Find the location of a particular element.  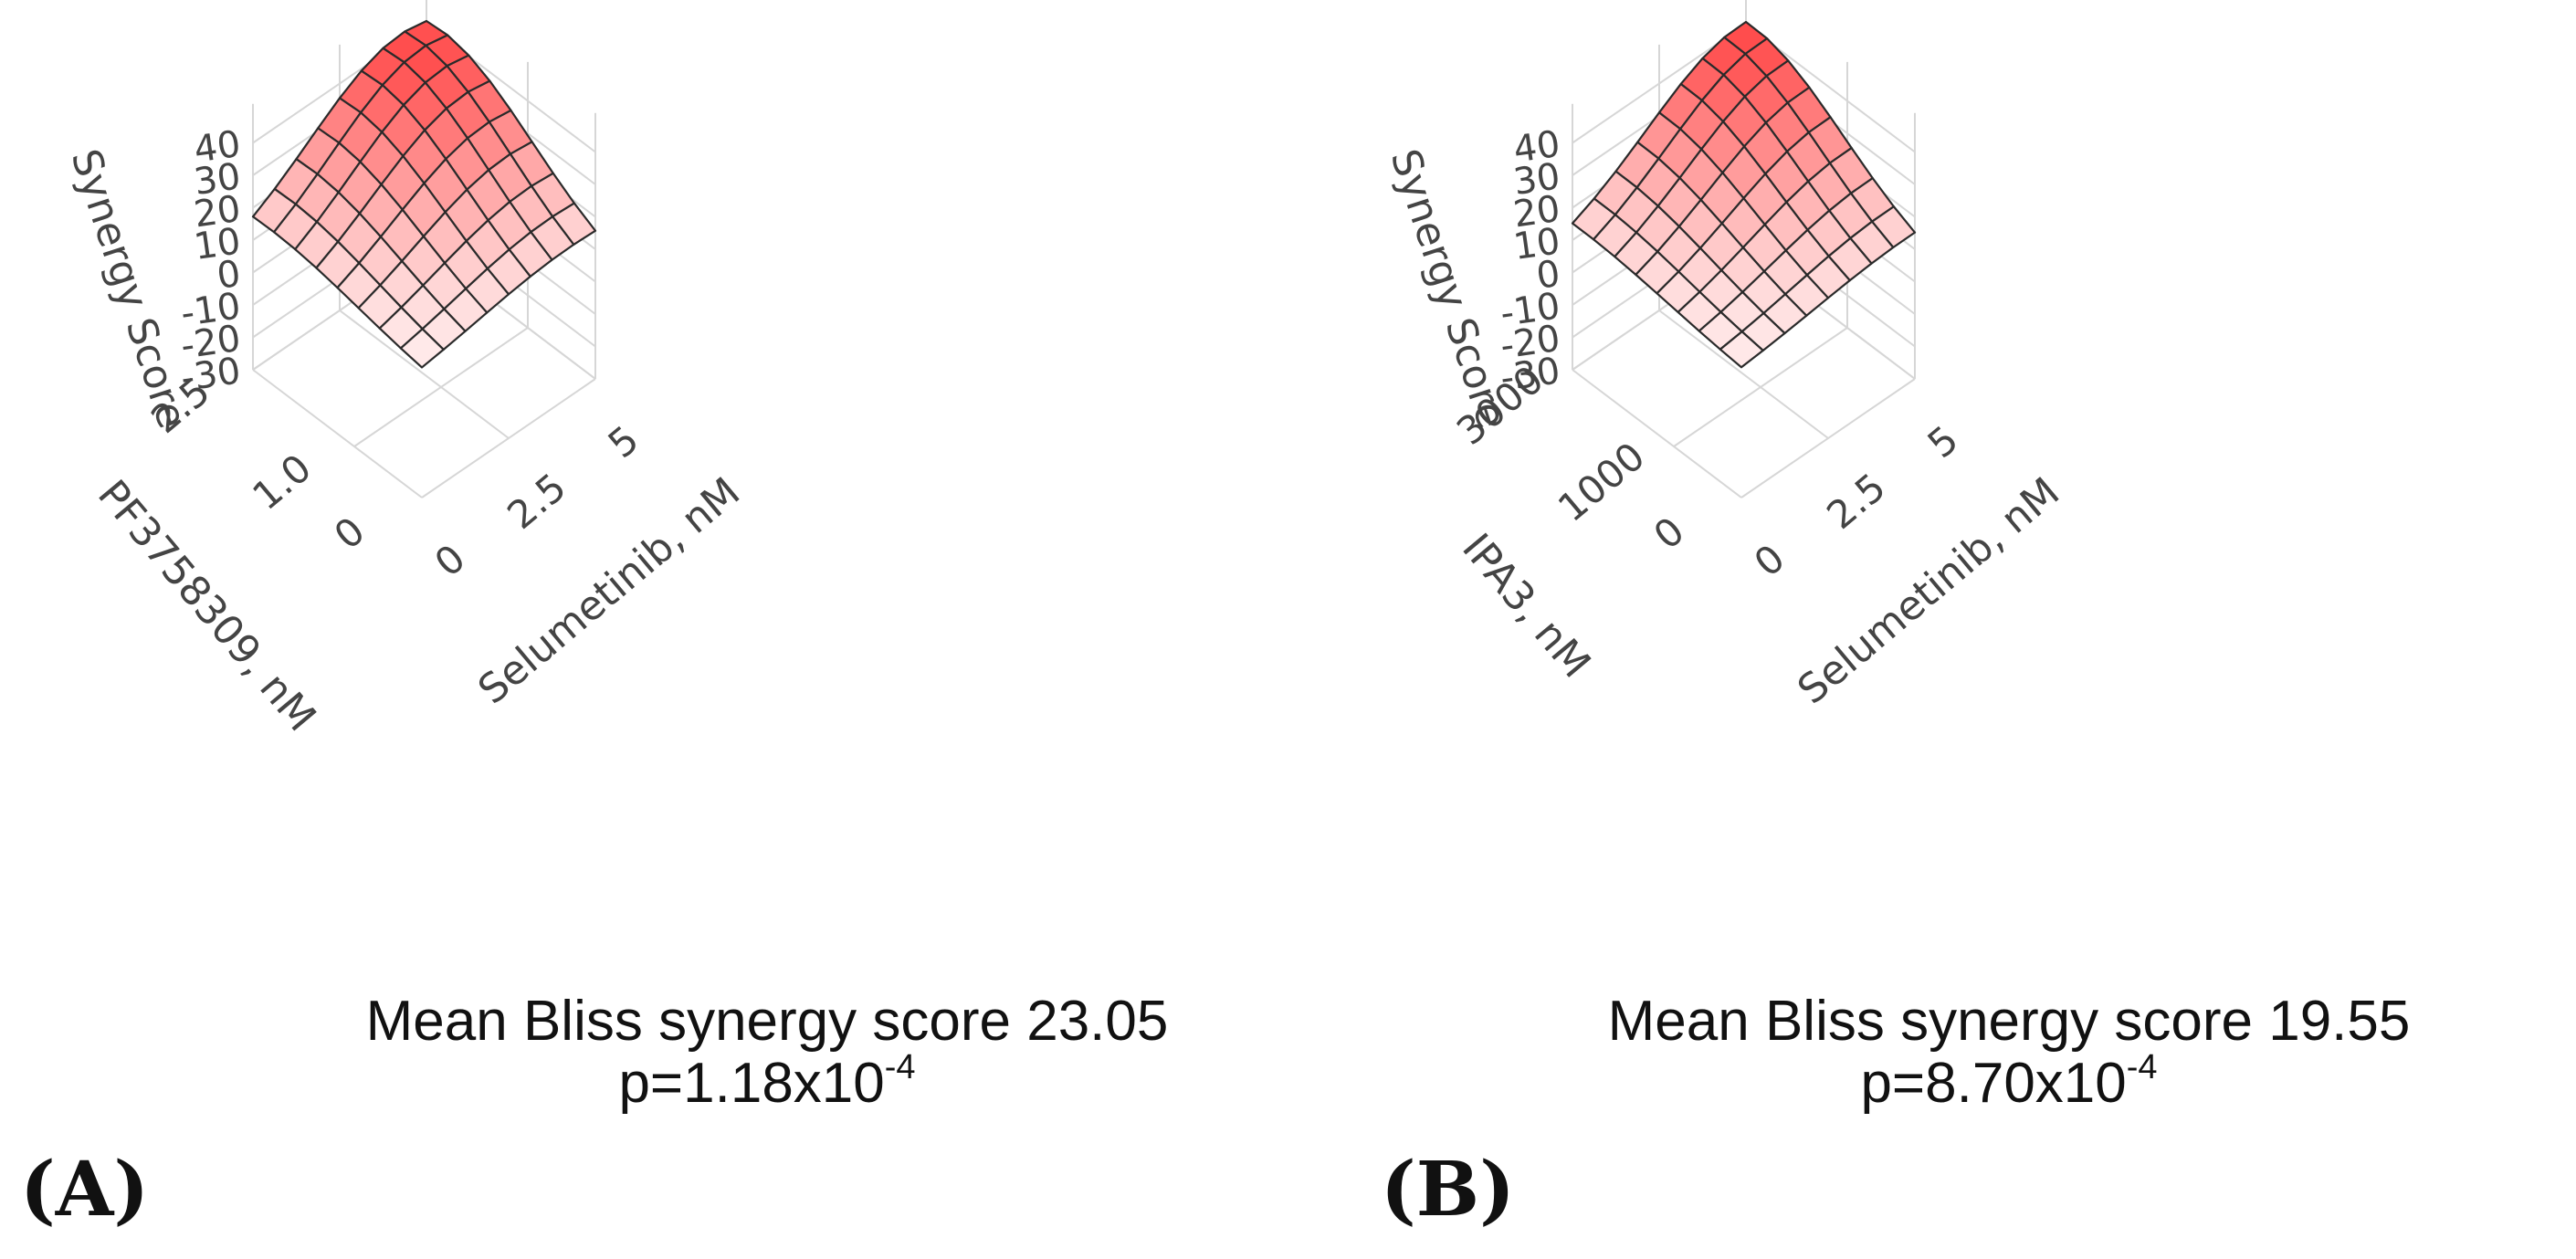

caption-a-score: Mean Bliss synergy score 23.05 is located at coordinates (767, 1021).